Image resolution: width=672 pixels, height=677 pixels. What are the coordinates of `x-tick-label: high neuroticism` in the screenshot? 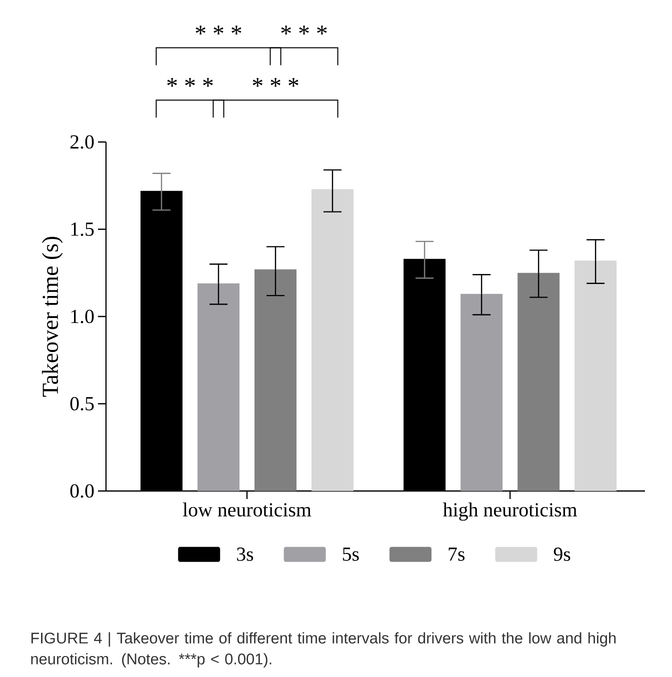 It's located at (510, 511).